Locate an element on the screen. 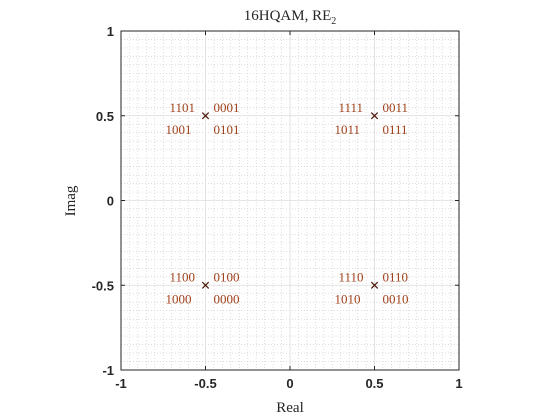 Image resolution: width=560 pixels, height=420 pixels. chart-title: 16HQAM, RE2 is located at coordinates (290, 17).